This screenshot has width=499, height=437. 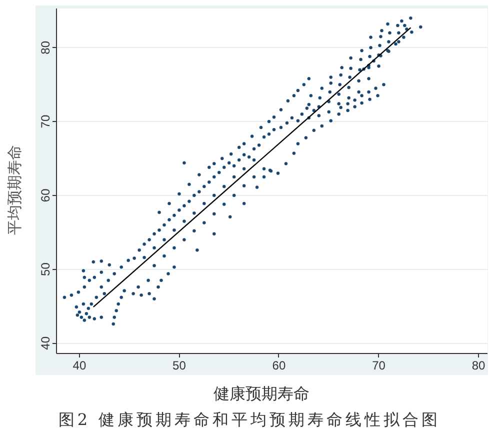 What do you see at coordinates (45, 121) in the screenshot?
I see `y-tick-label: 70` at bounding box center [45, 121].